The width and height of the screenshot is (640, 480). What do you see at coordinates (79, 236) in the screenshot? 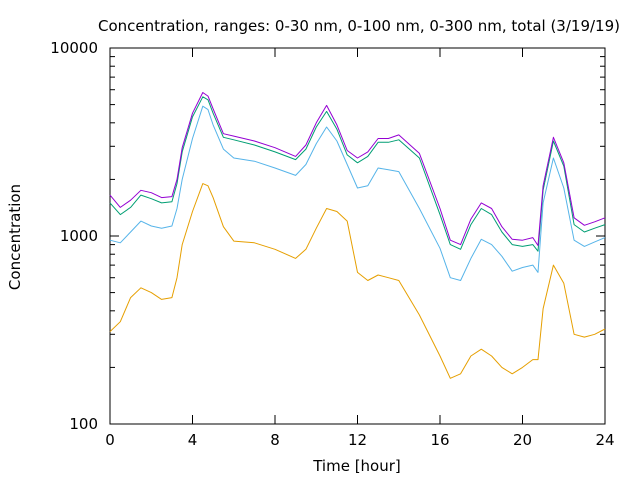
I see `y-tick-label: 1000` at bounding box center [79, 236].